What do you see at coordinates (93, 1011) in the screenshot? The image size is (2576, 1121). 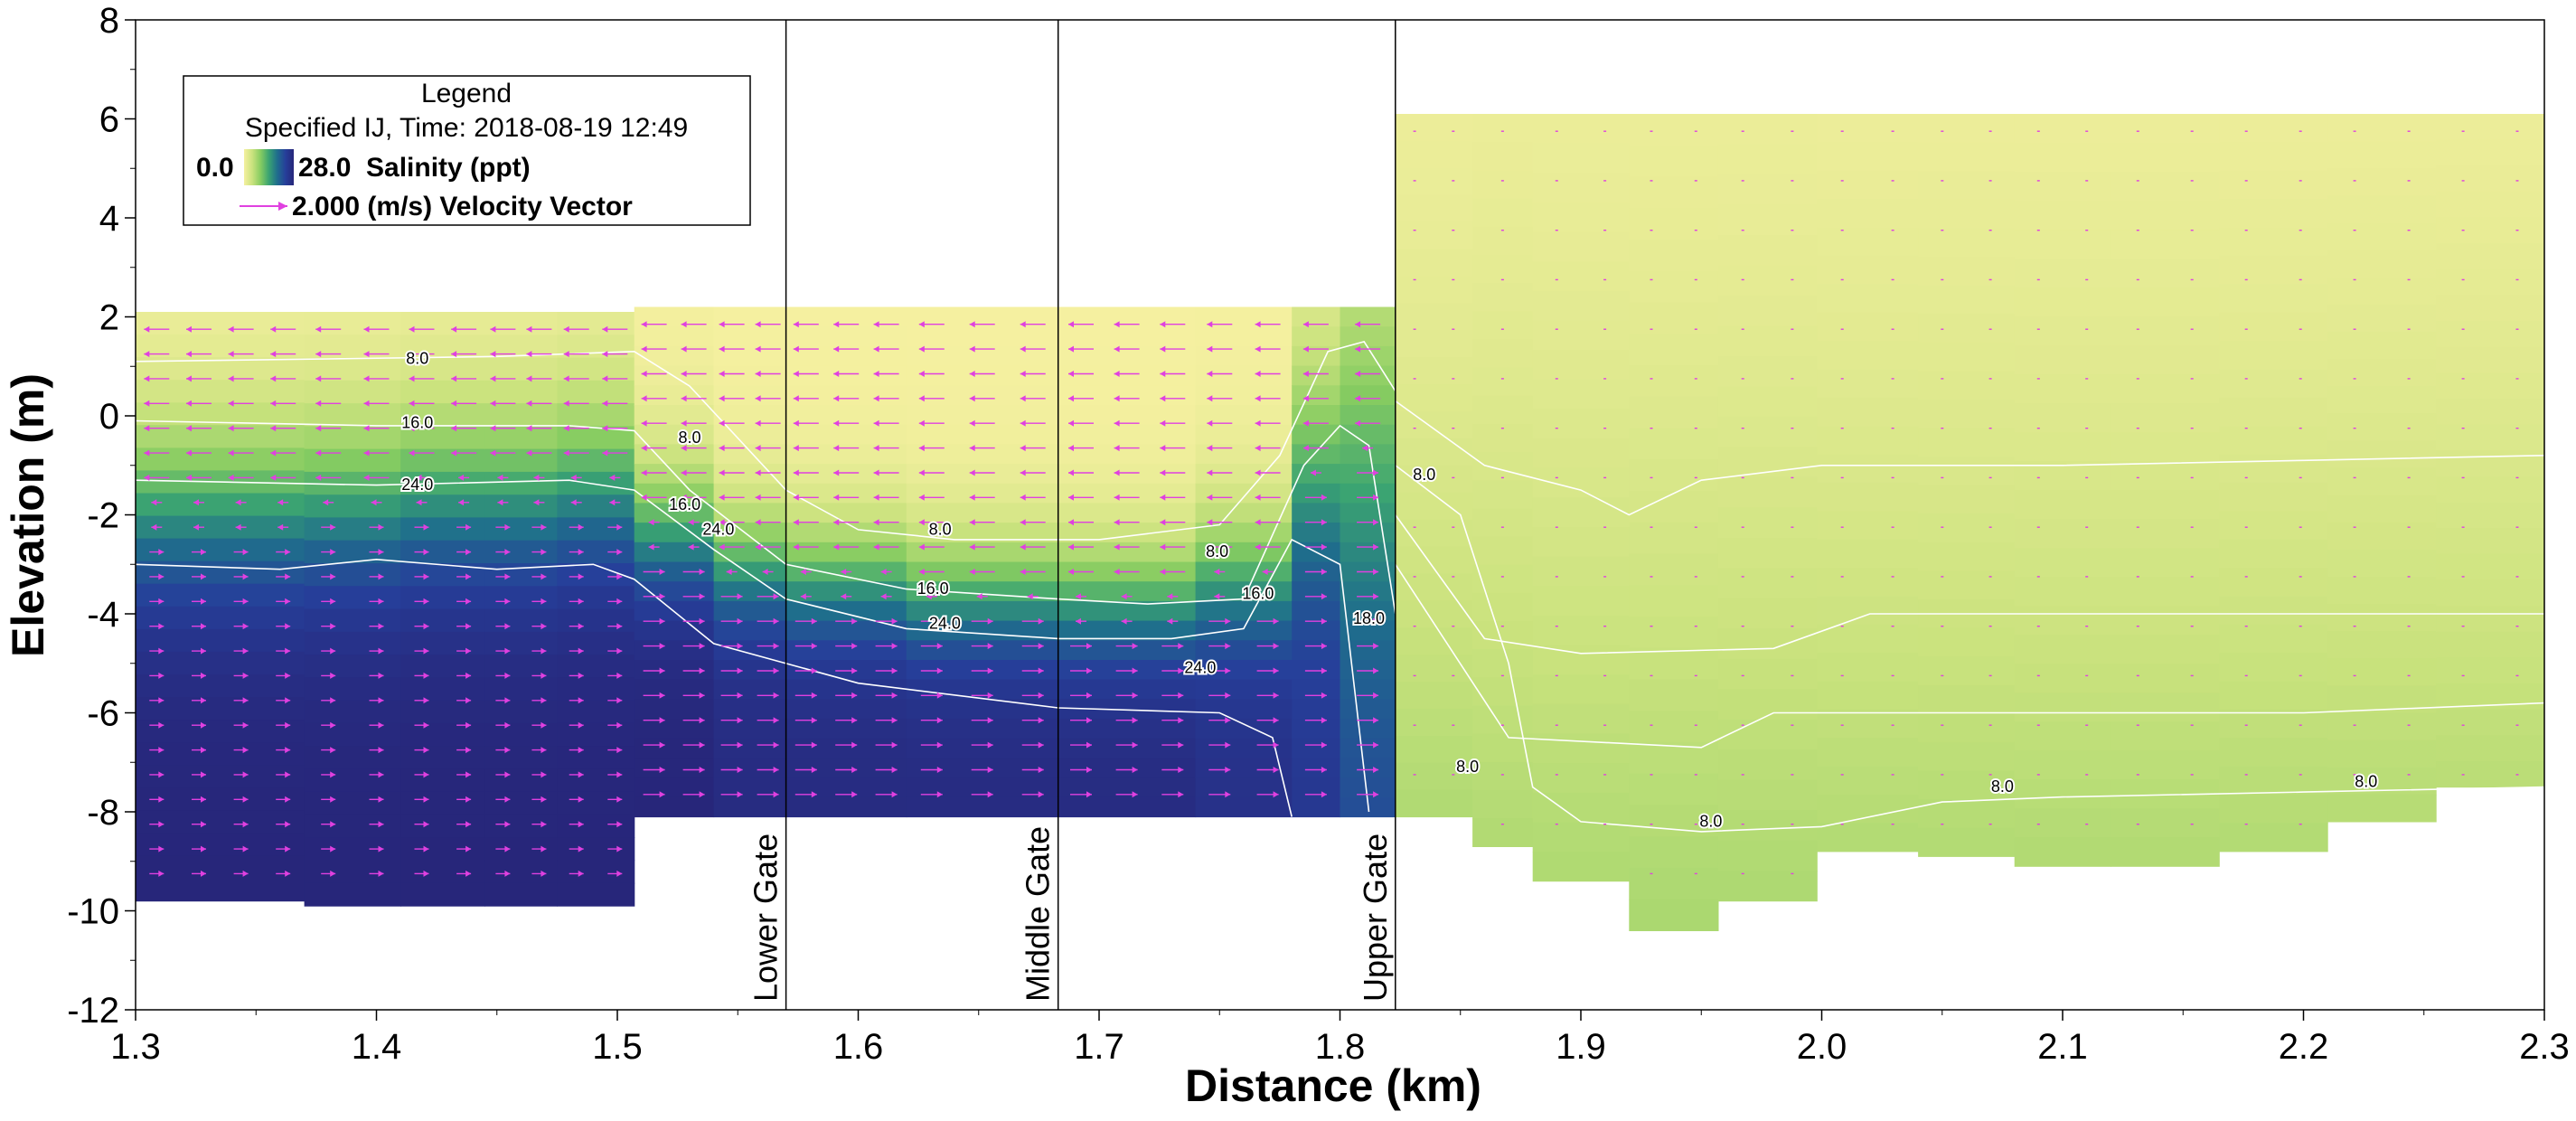 I see `y-tick-label: -12` at bounding box center [93, 1011].